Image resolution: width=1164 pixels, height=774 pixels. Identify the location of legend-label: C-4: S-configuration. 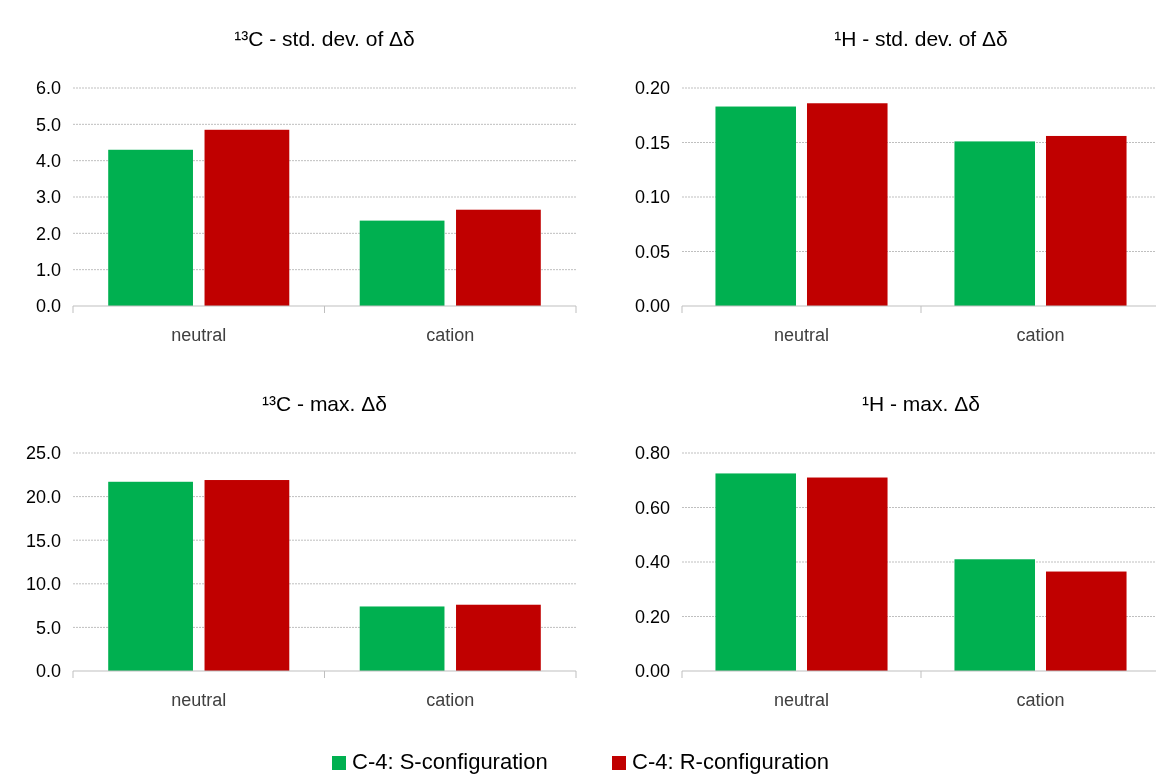
(450, 761).